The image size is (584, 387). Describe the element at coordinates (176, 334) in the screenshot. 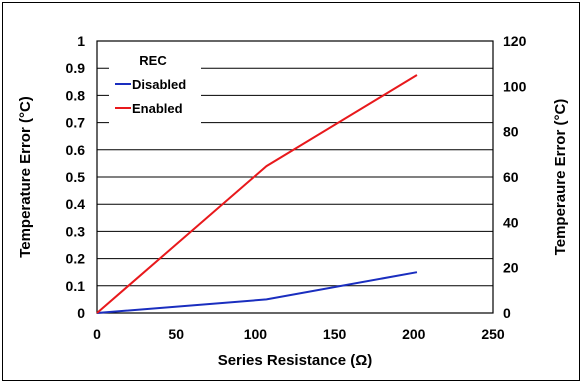

I see `x-tick-label: 50` at that location.